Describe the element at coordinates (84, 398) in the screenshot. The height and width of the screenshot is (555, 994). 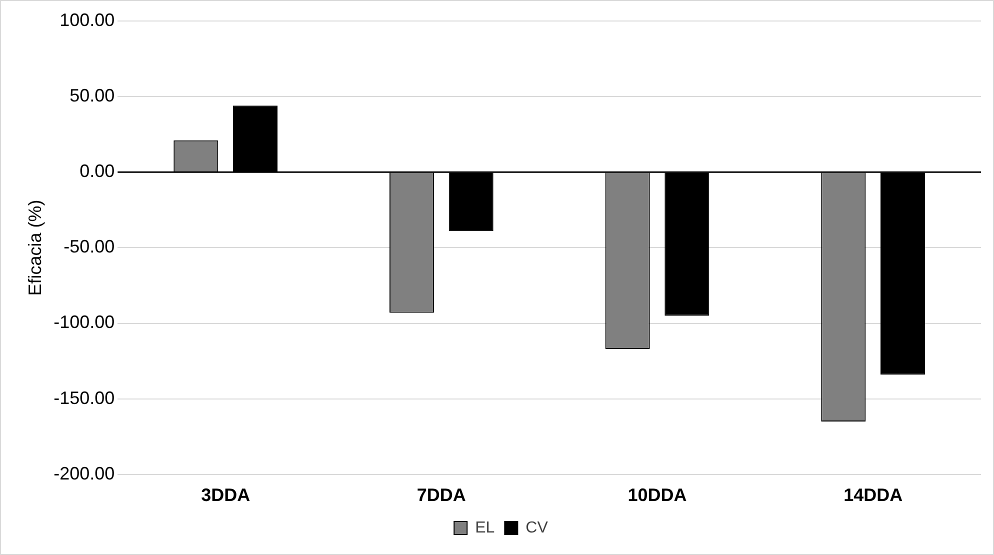
I see `y-tick-label: -150.00` at that location.